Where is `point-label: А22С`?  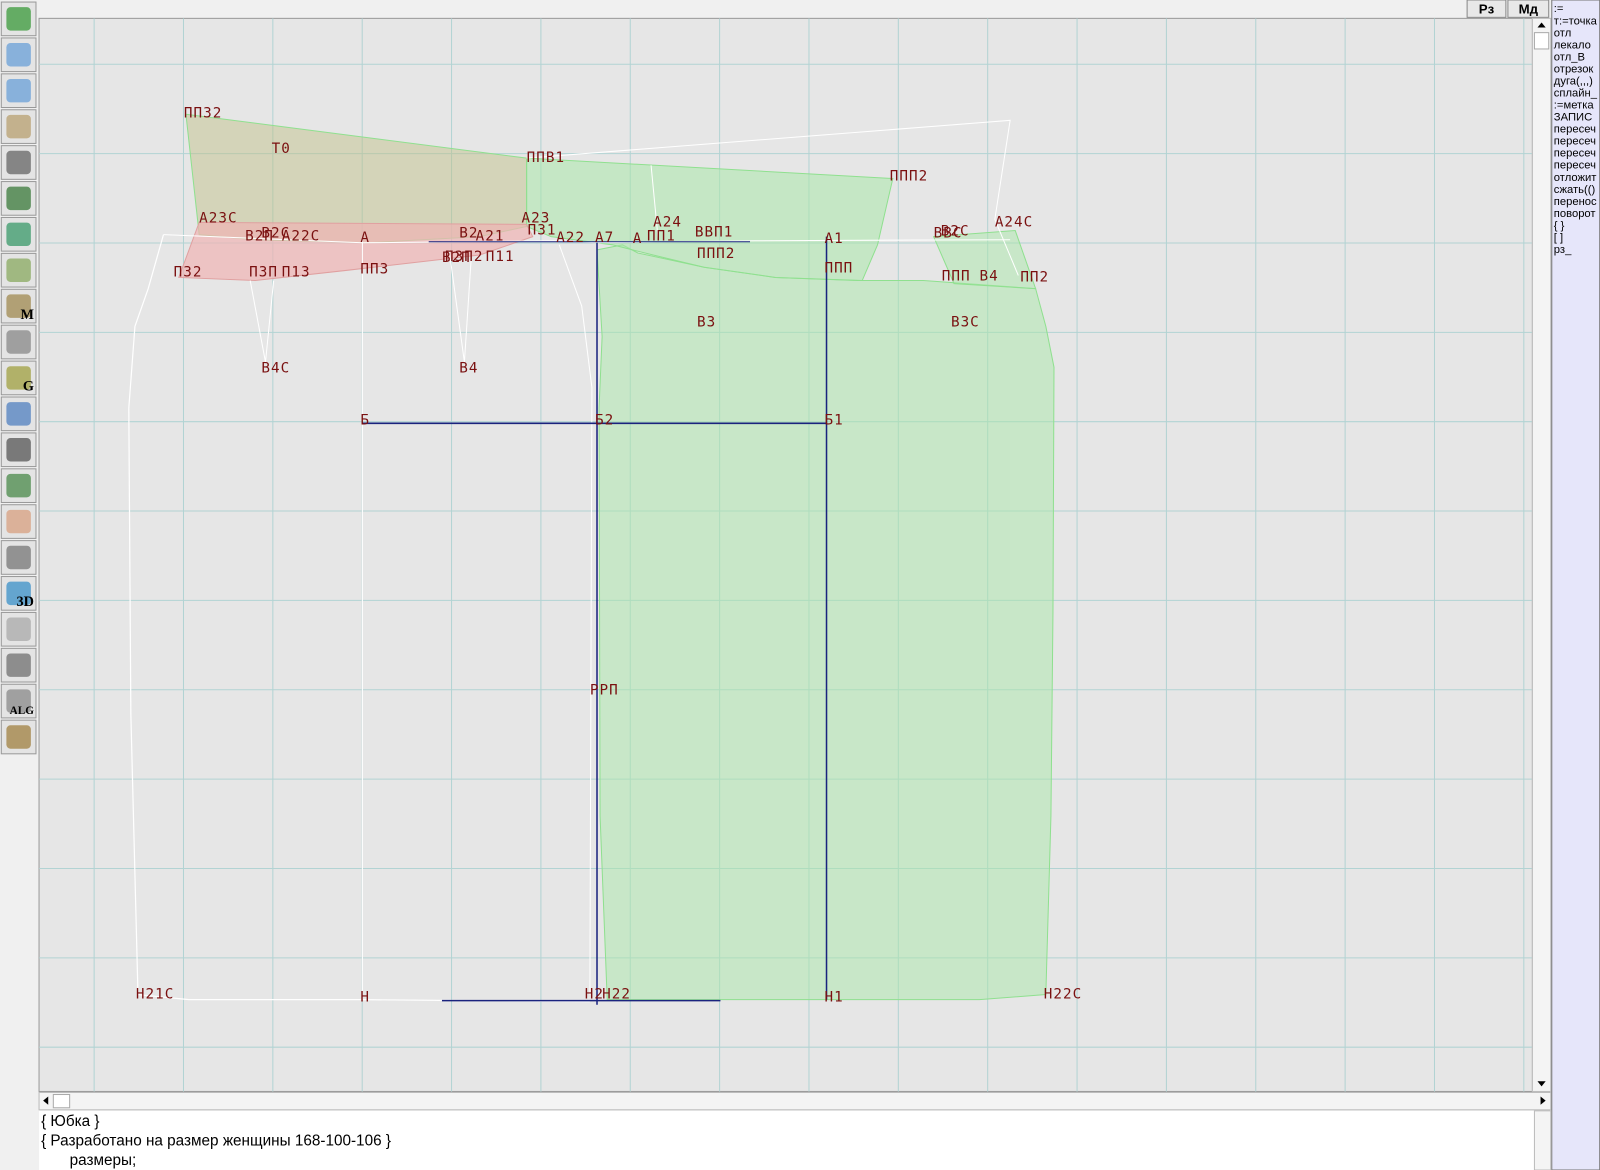 point-label: А22С is located at coordinates (301, 237).